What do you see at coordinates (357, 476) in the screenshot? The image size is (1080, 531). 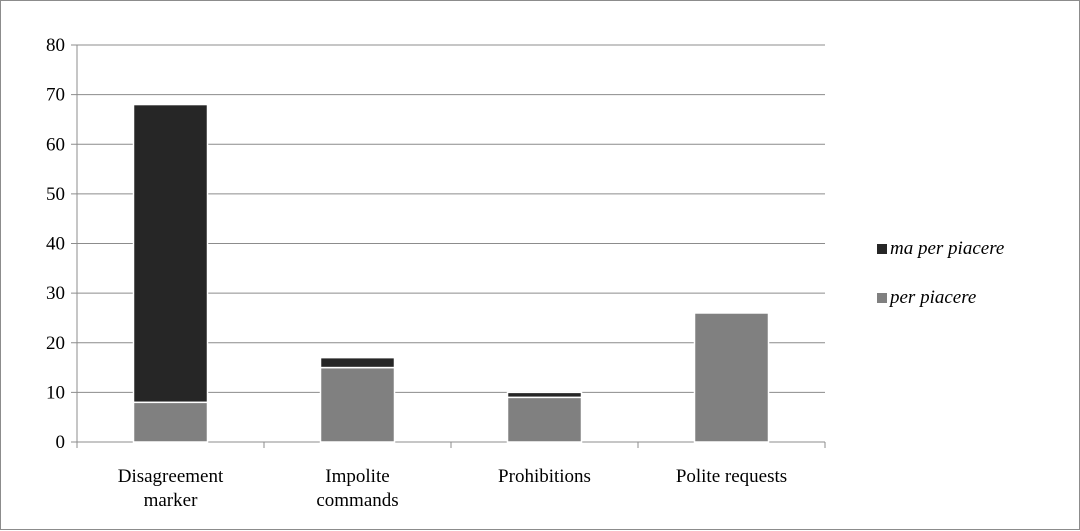 I see `x-category-label: Impolite` at bounding box center [357, 476].